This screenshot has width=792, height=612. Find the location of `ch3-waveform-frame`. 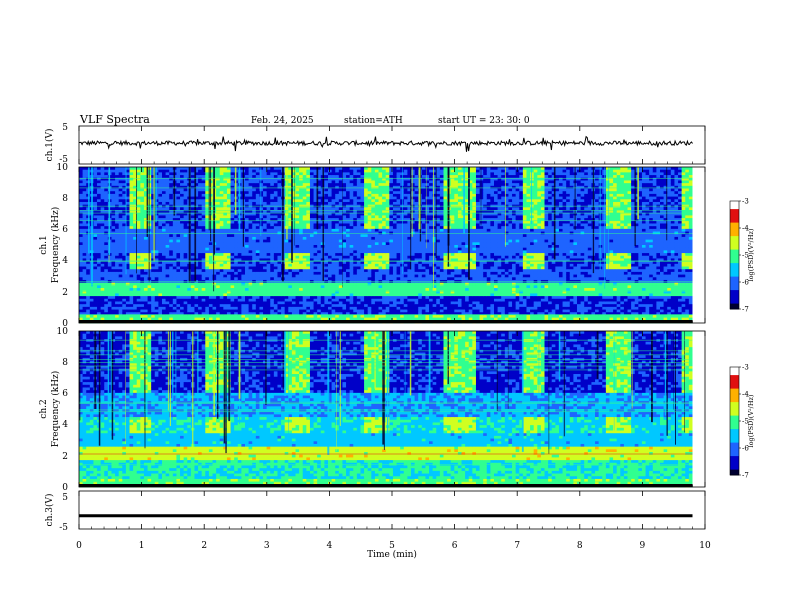

ch3-waveform-frame is located at coordinates (392, 510).